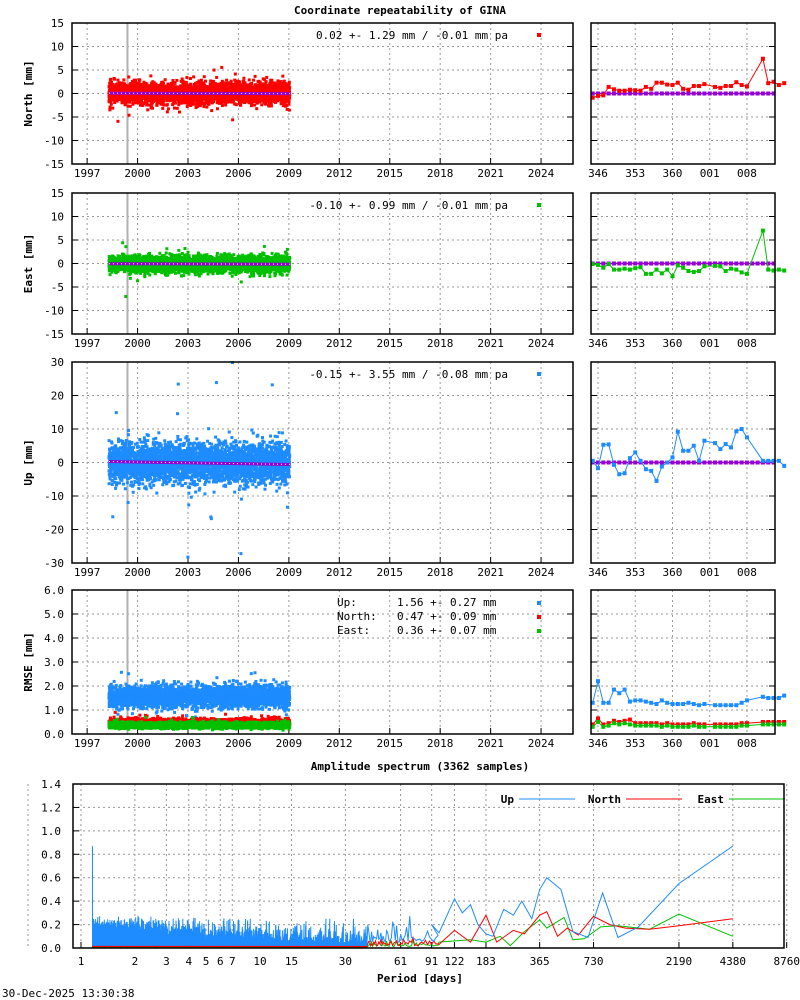  What do you see at coordinates (400, 10) in the screenshot?
I see `figure-title: Coordinate repeatability of GINA` at bounding box center [400, 10].